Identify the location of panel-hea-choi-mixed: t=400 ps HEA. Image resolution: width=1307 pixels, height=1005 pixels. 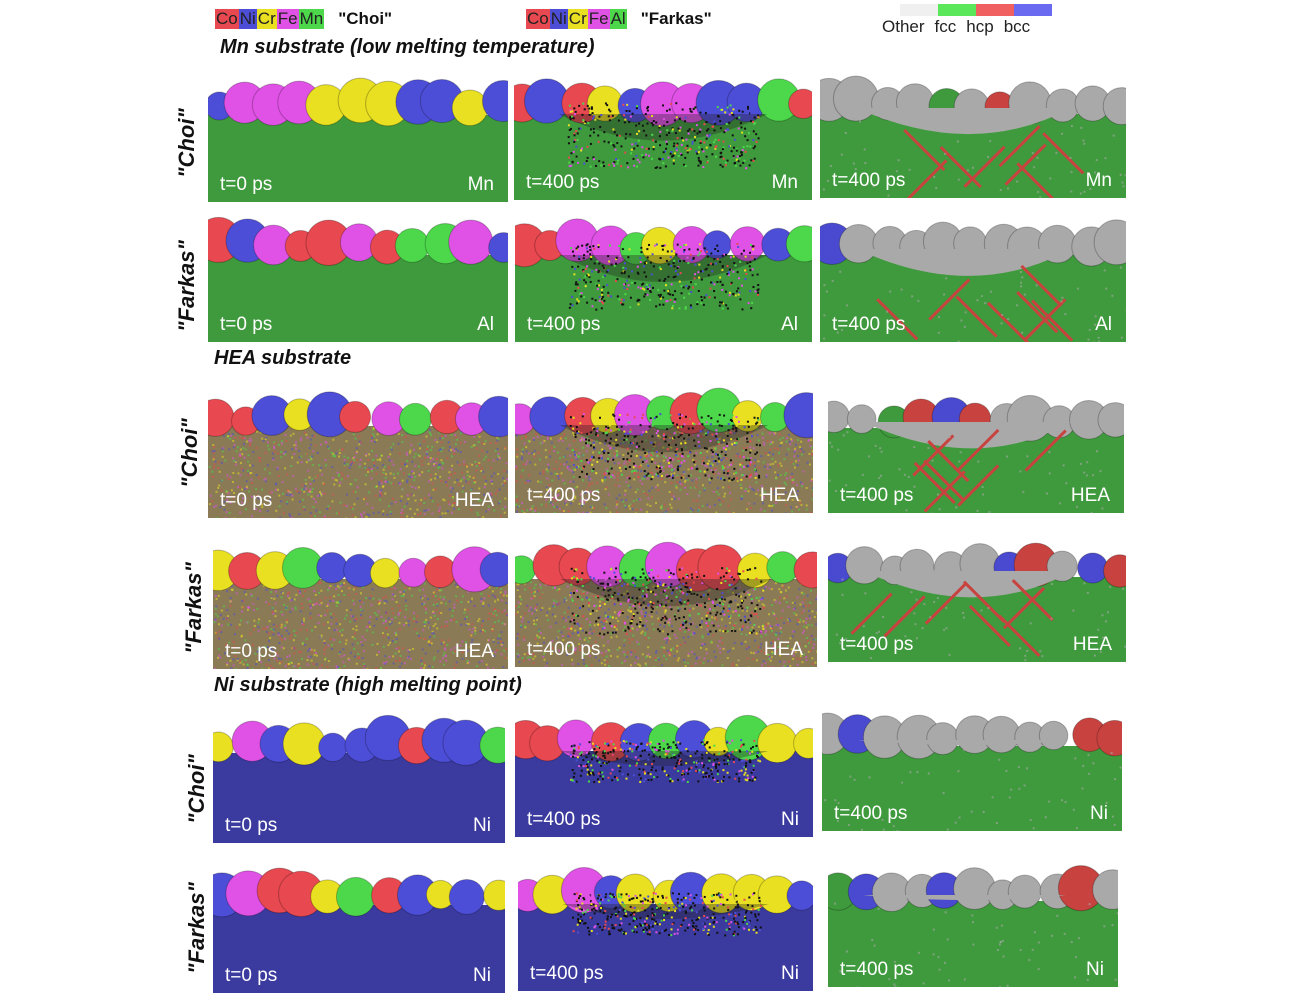
(664, 444).